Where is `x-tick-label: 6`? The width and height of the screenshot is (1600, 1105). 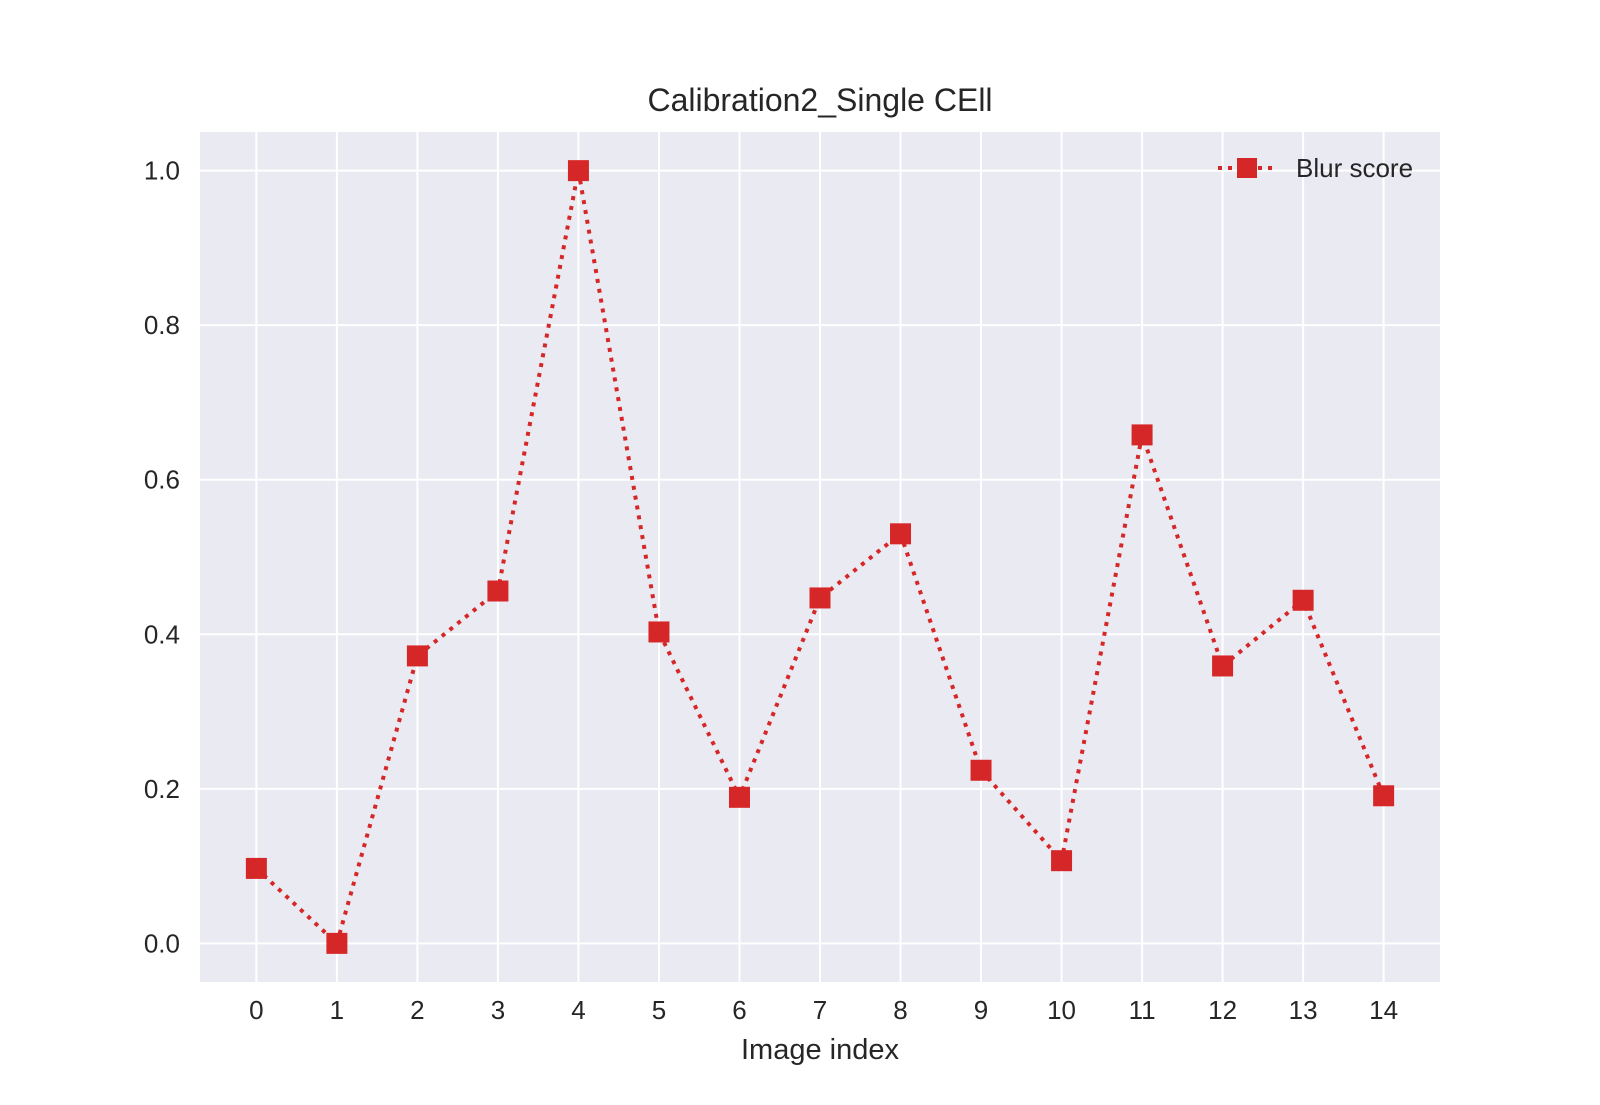
x-tick-label: 6 is located at coordinates (739, 1010).